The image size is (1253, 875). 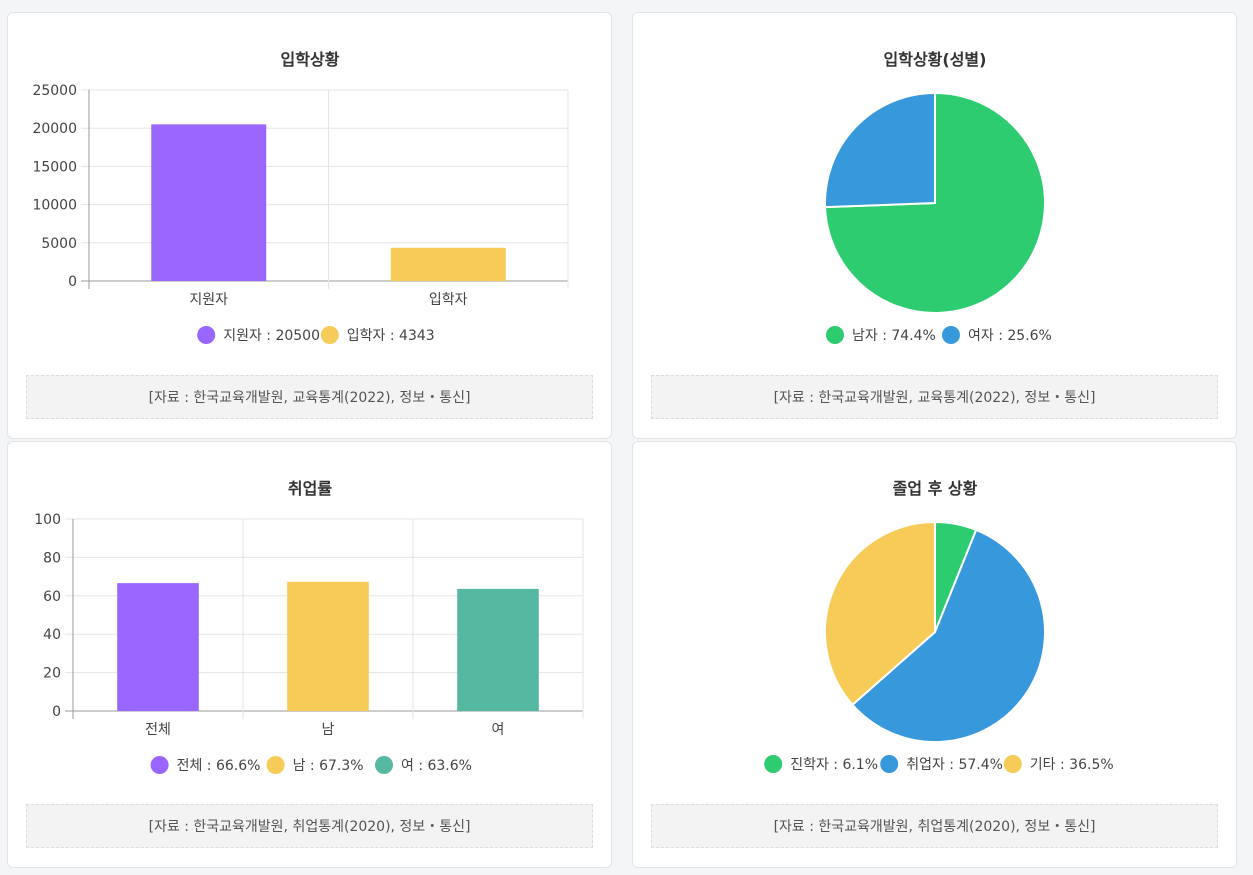 I want to click on pie-slice-기타, so click(x=880, y=613).